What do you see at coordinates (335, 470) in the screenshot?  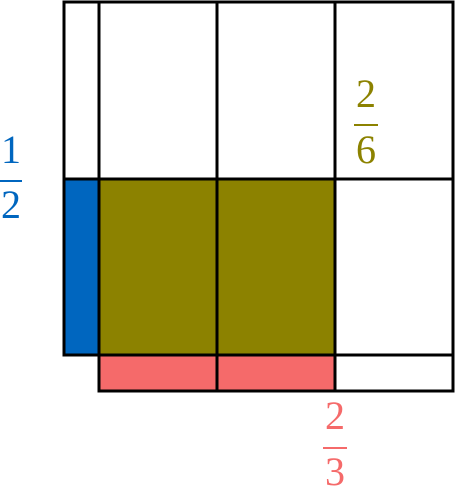 I see `denominator: 3` at bounding box center [335, 470].